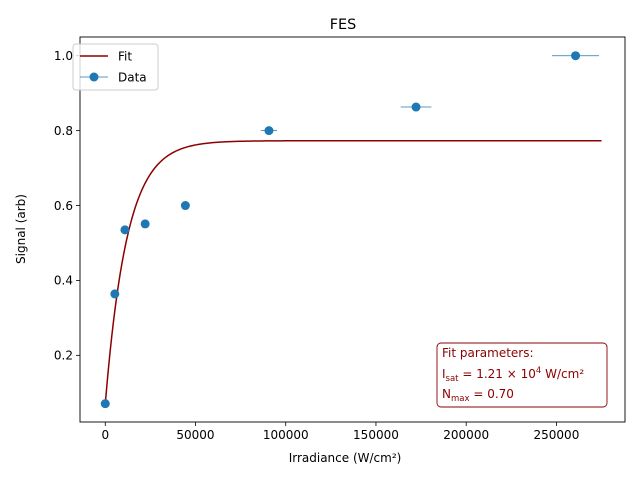 The image size is (640, 480). What do you see at coordinates (444, 374) in the screenshot?
I see `isat-symbol: I` at bounding box center [444, 374].